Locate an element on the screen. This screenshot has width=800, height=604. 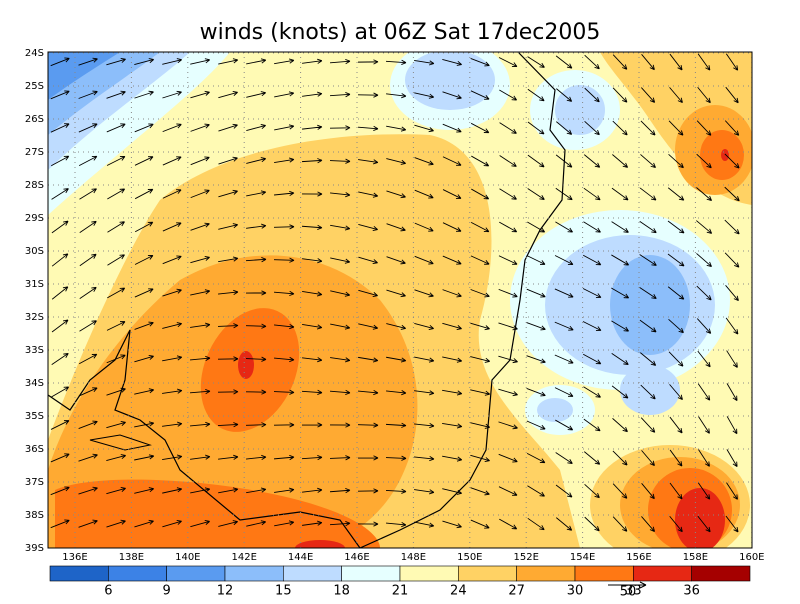
colorbar-label: 33 is located at coordinates (633, 591).